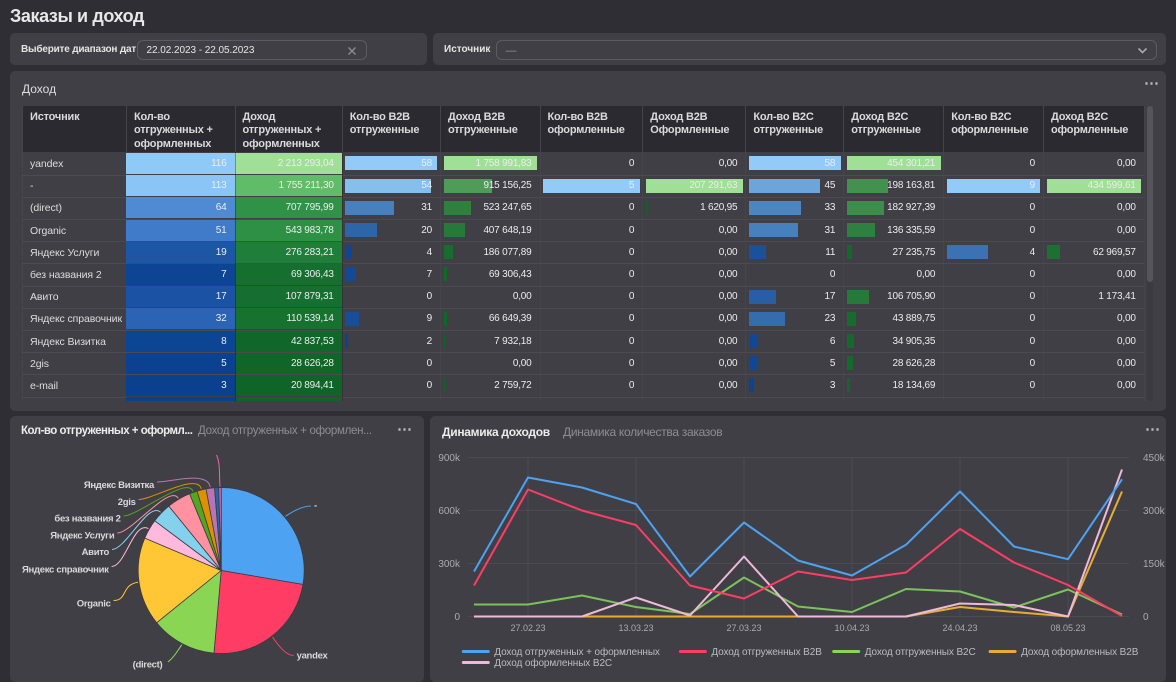 This screenshot has height=682, width=1176. What do you see at coordinates (449, 458) in the screenshot?
I see `svg-text: 900k` at bounding box center [449, 458].